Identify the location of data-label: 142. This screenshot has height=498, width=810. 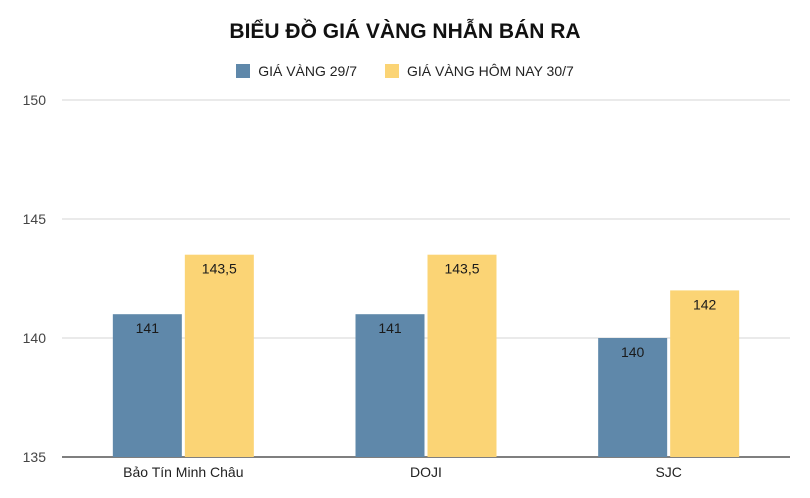
(705, 304).